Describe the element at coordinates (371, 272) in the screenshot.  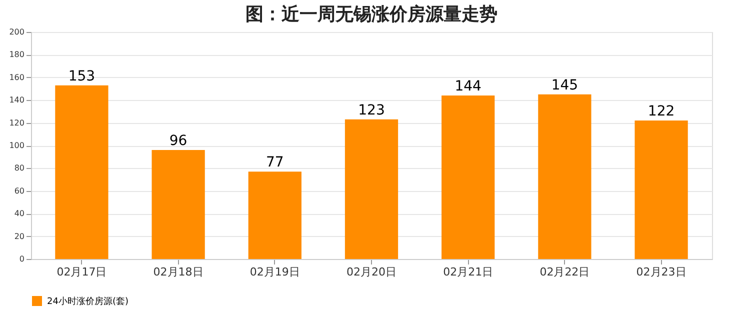
I see `x-tick-label: 02月20日` at that location.